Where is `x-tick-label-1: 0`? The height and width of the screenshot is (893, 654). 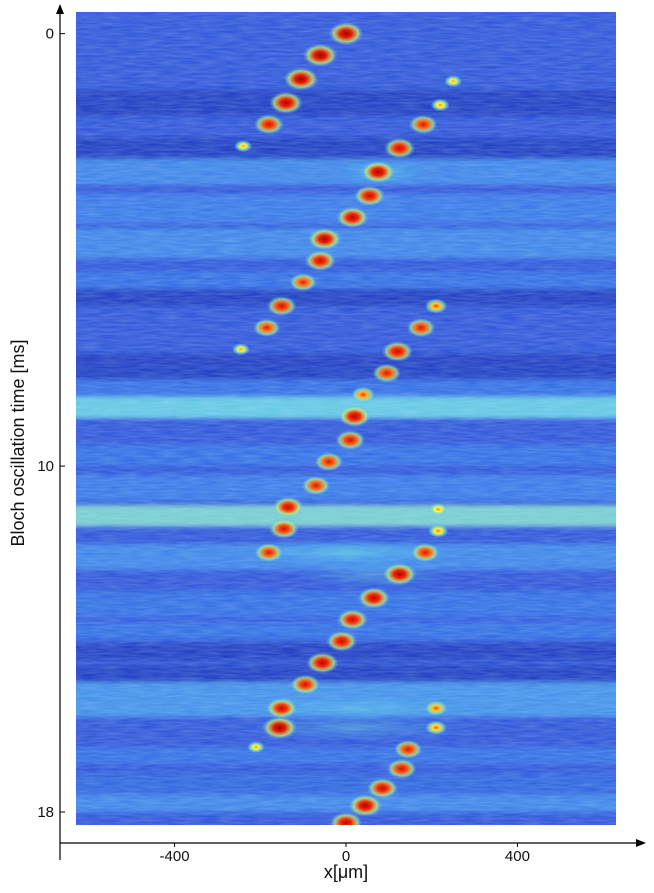
x-tick-label-1: 0 is located at coordinates (346, 856).